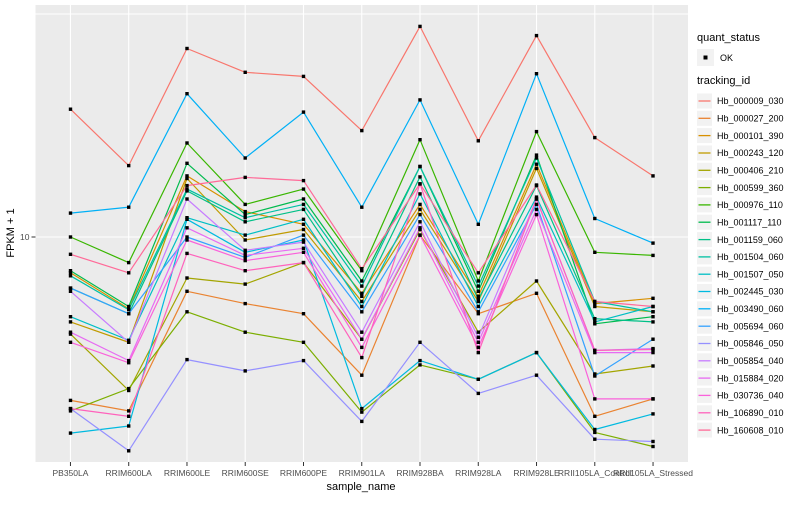 The width and height of the screenshot is (800, 505). I want to click on legend-entry-label: Hb_000027_200, so click(750, 119).